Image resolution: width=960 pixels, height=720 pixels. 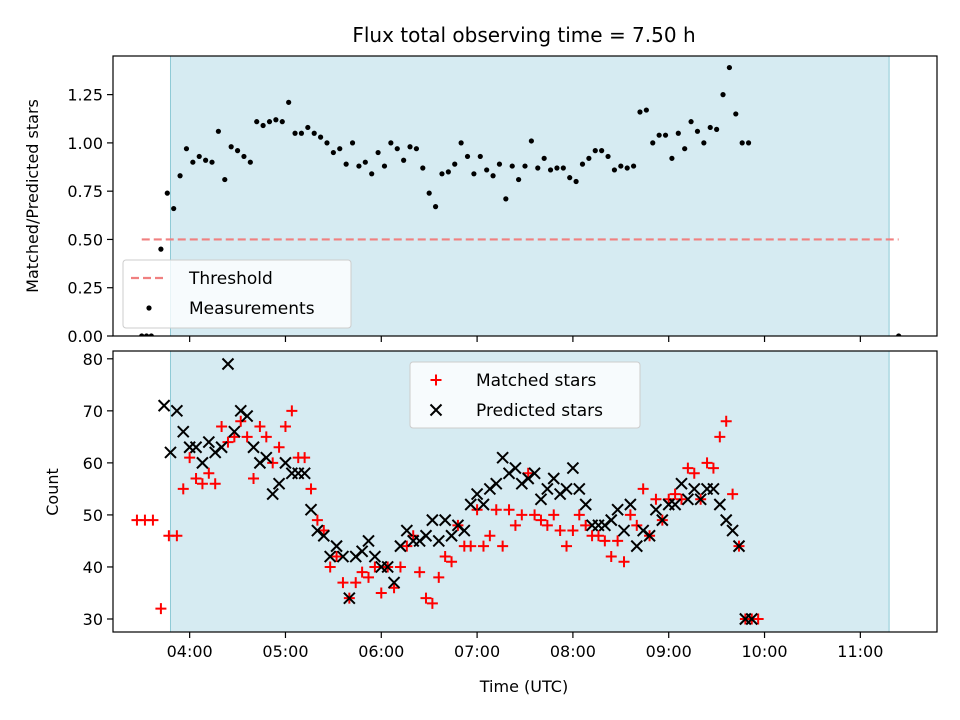 What do you see at coordinates (860, 651) in the screenshot?
I see `x-tick-label: 11:00` at bounding box center [860, 651].